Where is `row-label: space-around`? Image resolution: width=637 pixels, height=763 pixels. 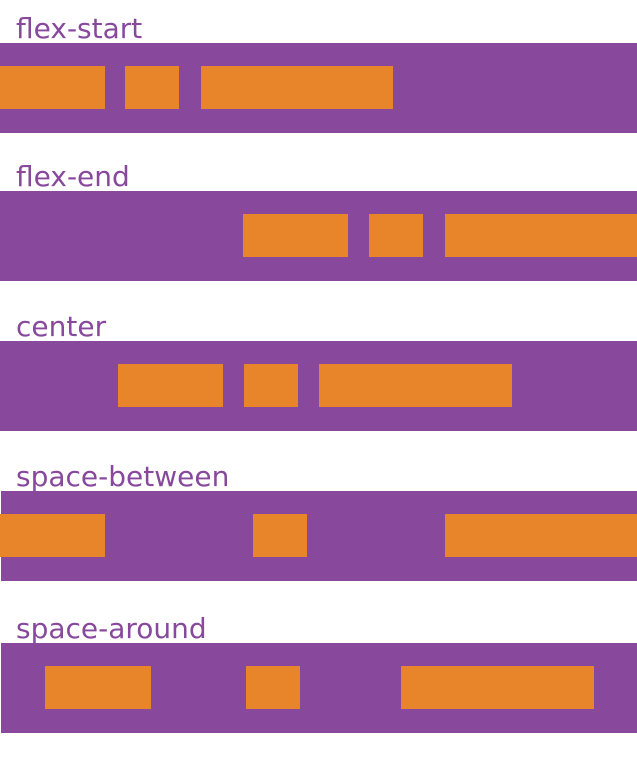
row-label: space-around is located at coordinates (111, 628).